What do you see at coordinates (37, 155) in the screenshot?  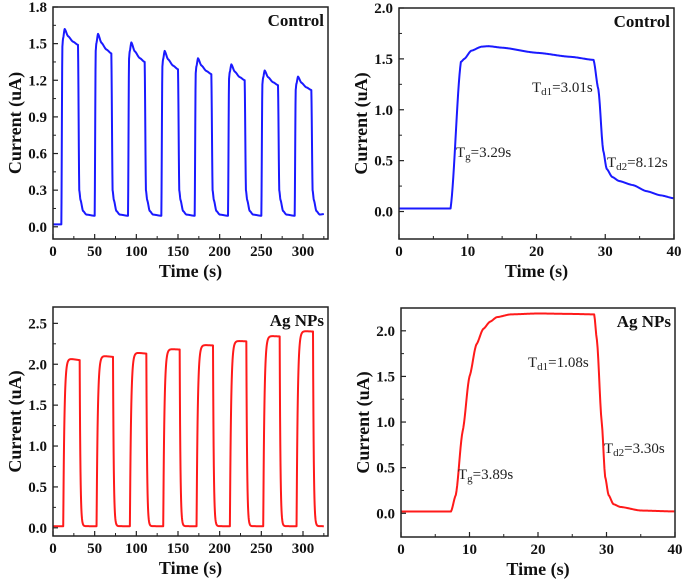 I see `y-tick-label: 0.6` at bounding box center [37, 155].